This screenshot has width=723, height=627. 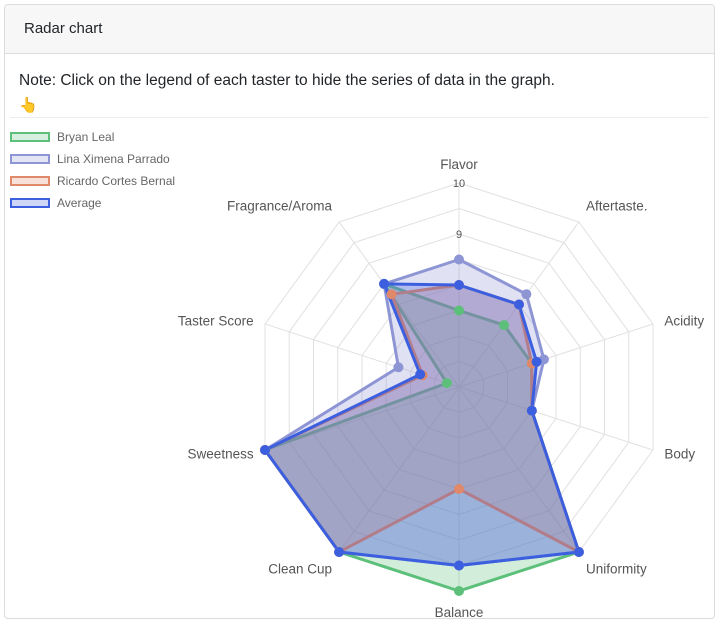 I want to click on axis-label: Clean Cup, so click(x=300, y=569).